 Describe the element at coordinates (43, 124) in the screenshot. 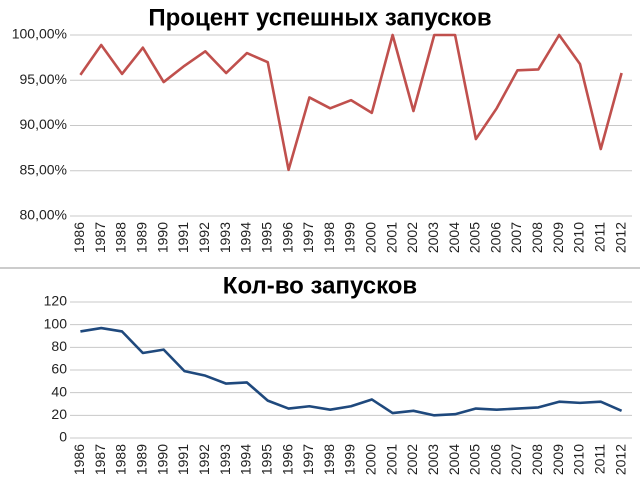

I see `y-tick-label: 90,00%` at that location.